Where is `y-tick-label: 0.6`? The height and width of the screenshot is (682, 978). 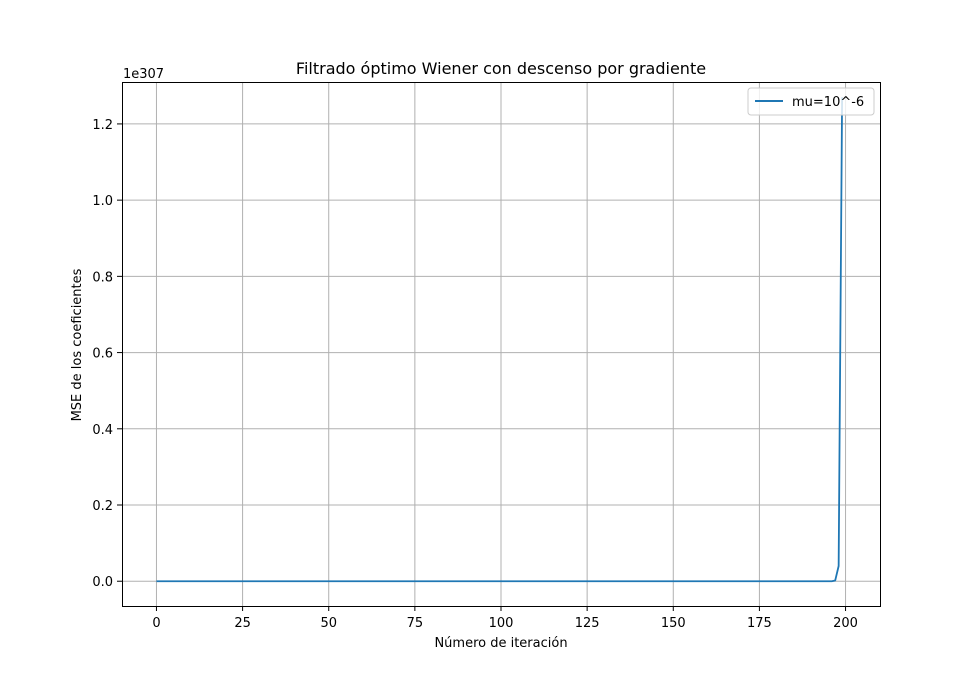 y-tick-label: 0.6 is located at coordinates (102, 354).